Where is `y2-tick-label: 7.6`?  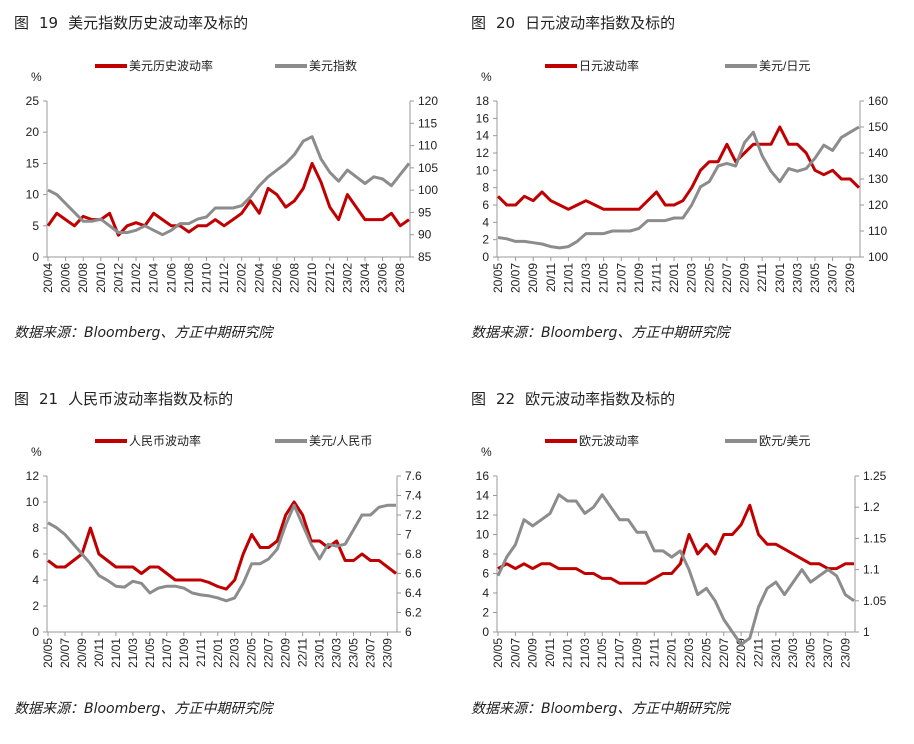 y2-tick-label: 7.6 is located at coordinates (413, 476).